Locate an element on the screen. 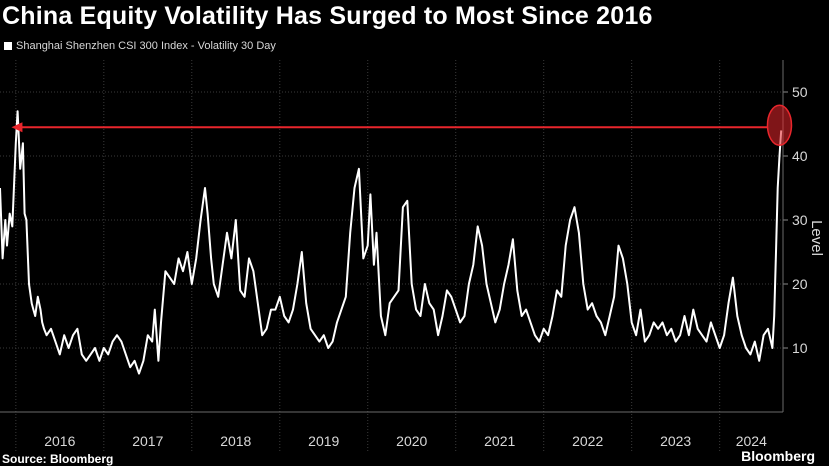 This screenshot has height=466, width=829. x-tick-label: 2019 is located at coordinates (323, 441).